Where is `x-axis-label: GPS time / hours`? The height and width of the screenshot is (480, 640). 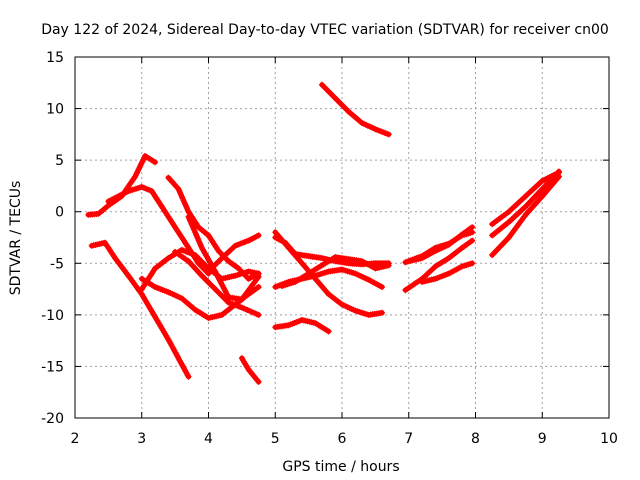 x-axis-label: GPS time / hours is located at coordinates (340, 467).